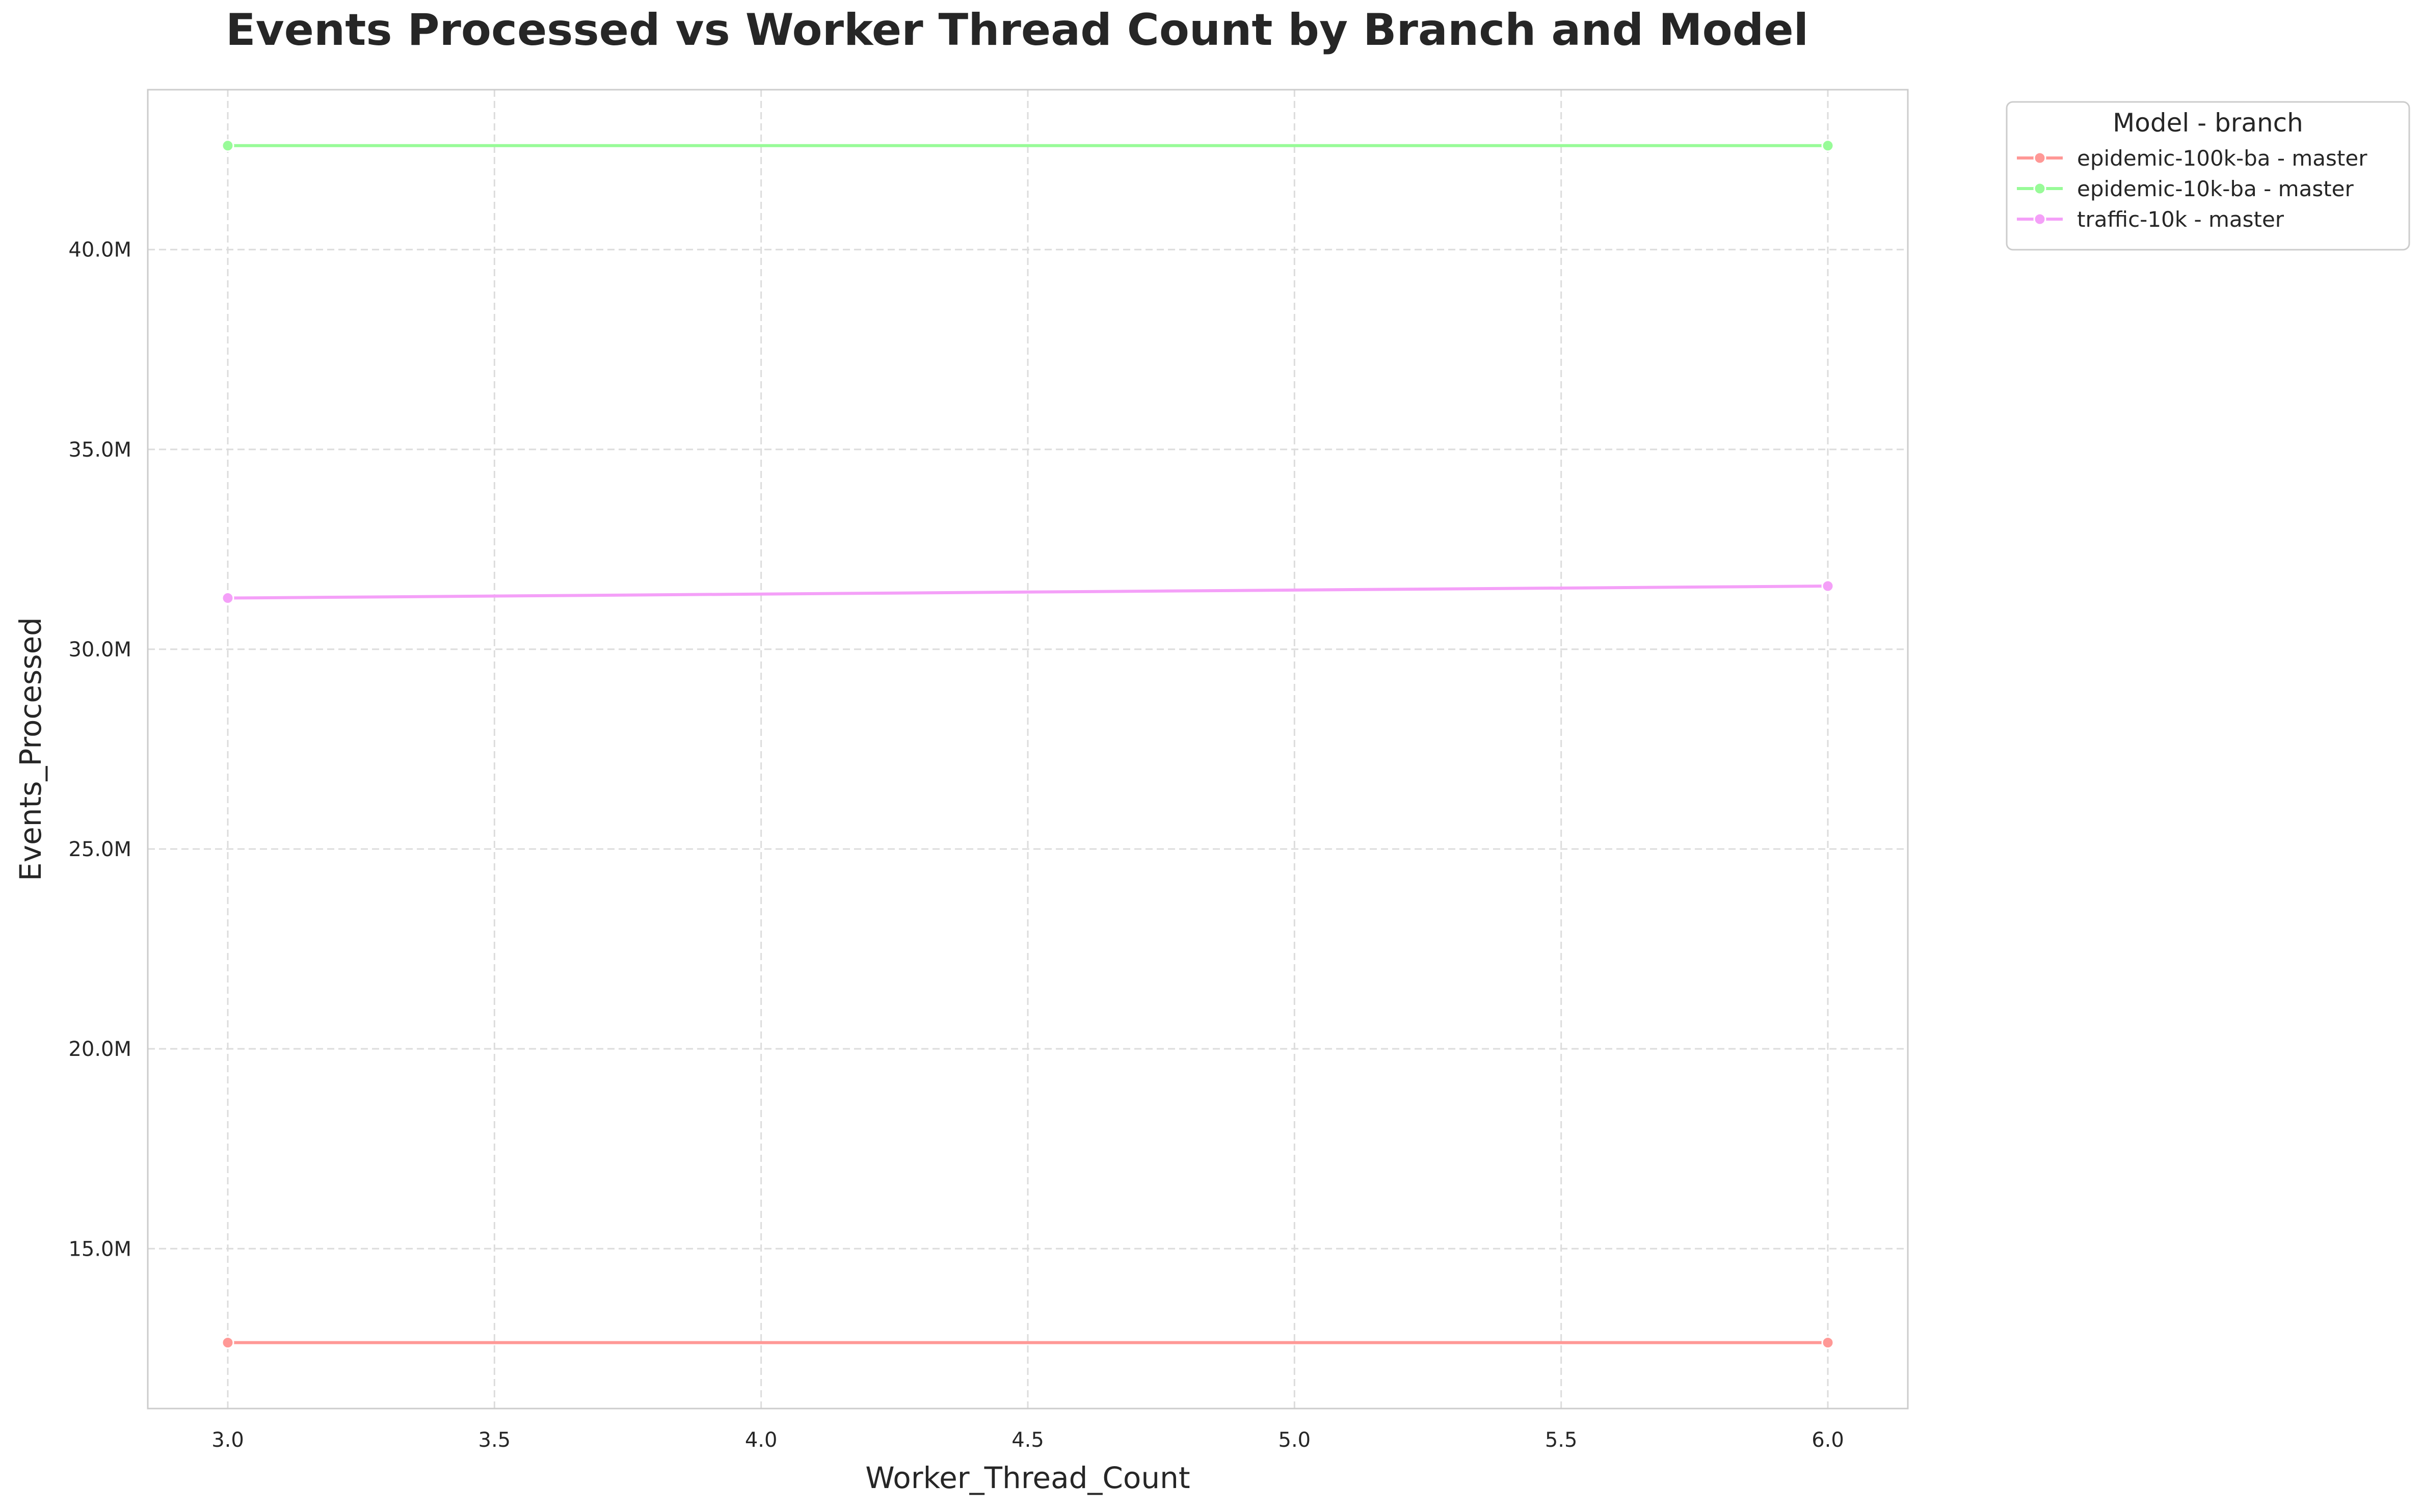 The height and width of the screenshot is (1512, 2423). I want to click on legend-label: epidemic-100k-ba - master, so click(2222, 158).